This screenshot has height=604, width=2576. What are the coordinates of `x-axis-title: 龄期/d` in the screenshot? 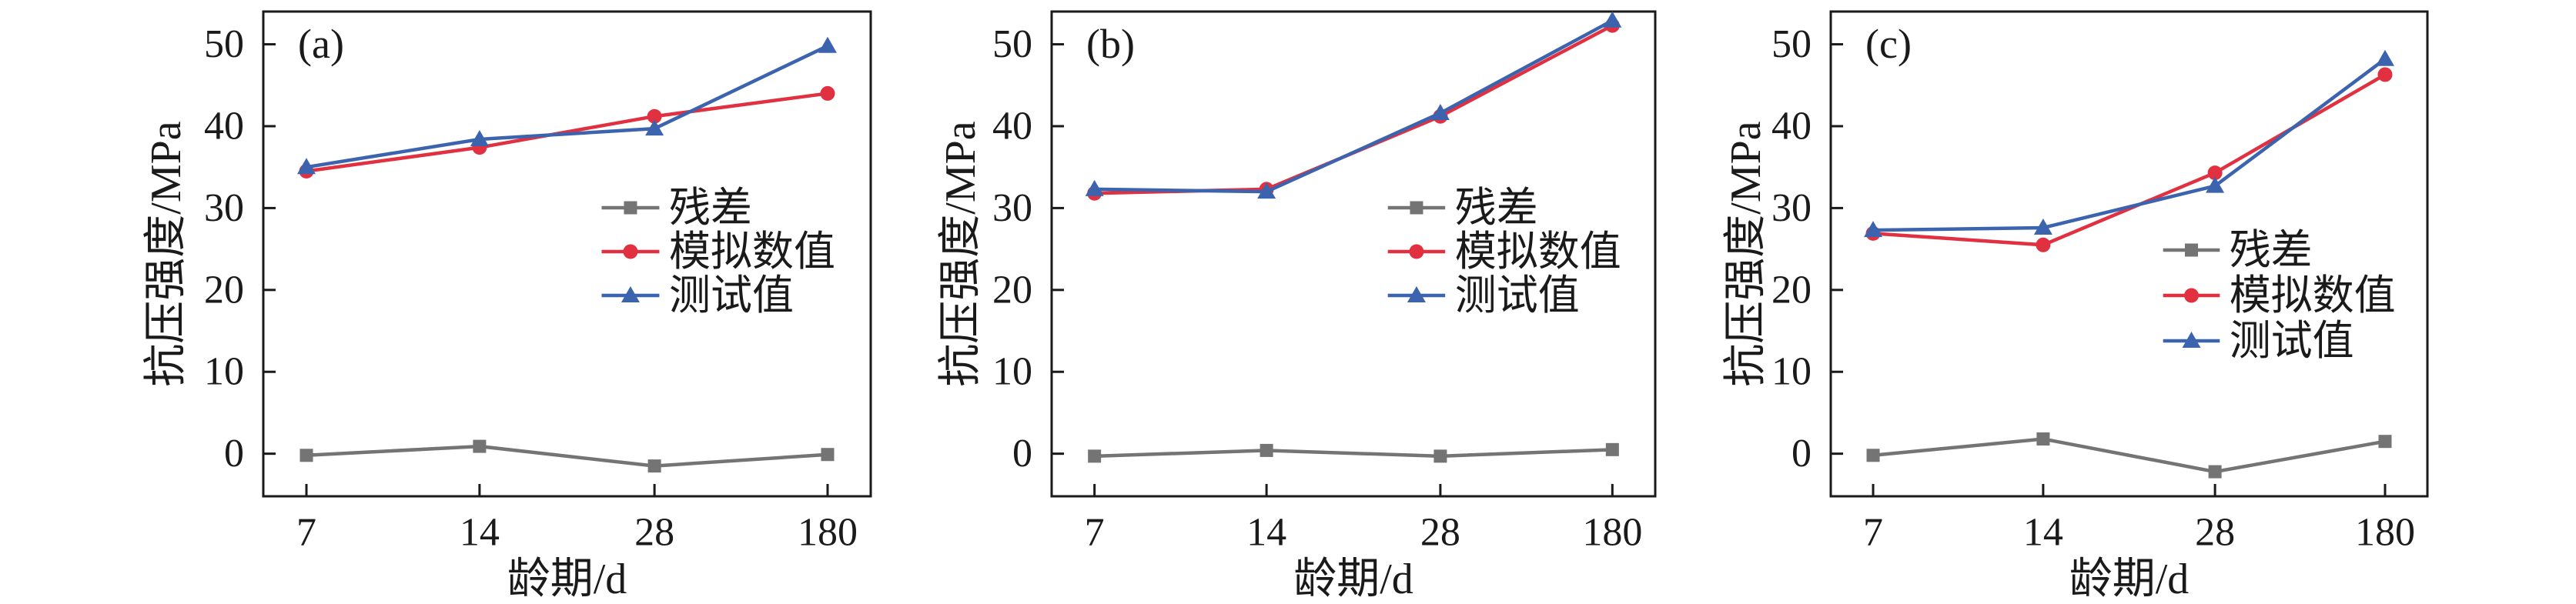 It's located at (567, 579).